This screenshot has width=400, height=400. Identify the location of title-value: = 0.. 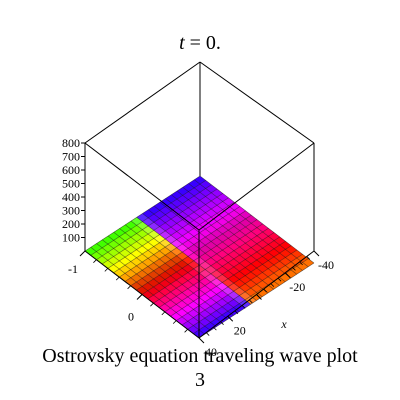
(202, 43).